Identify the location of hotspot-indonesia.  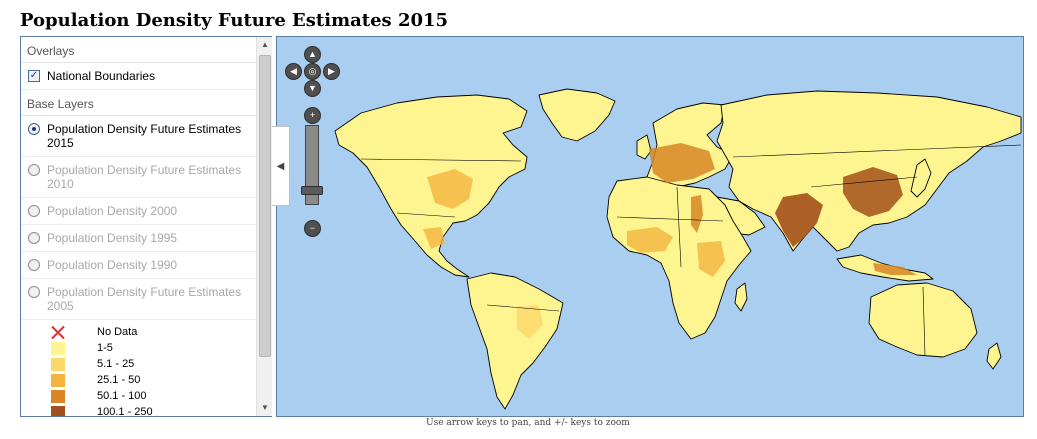
(895, 269).